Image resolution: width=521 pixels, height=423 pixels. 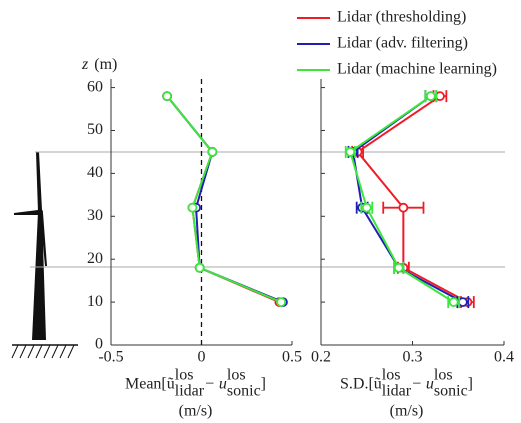 What do you see at coordinates (504, 357) in the screenshot?
I see `x-tick-label: 0.4` at bounding box center [504, 357].